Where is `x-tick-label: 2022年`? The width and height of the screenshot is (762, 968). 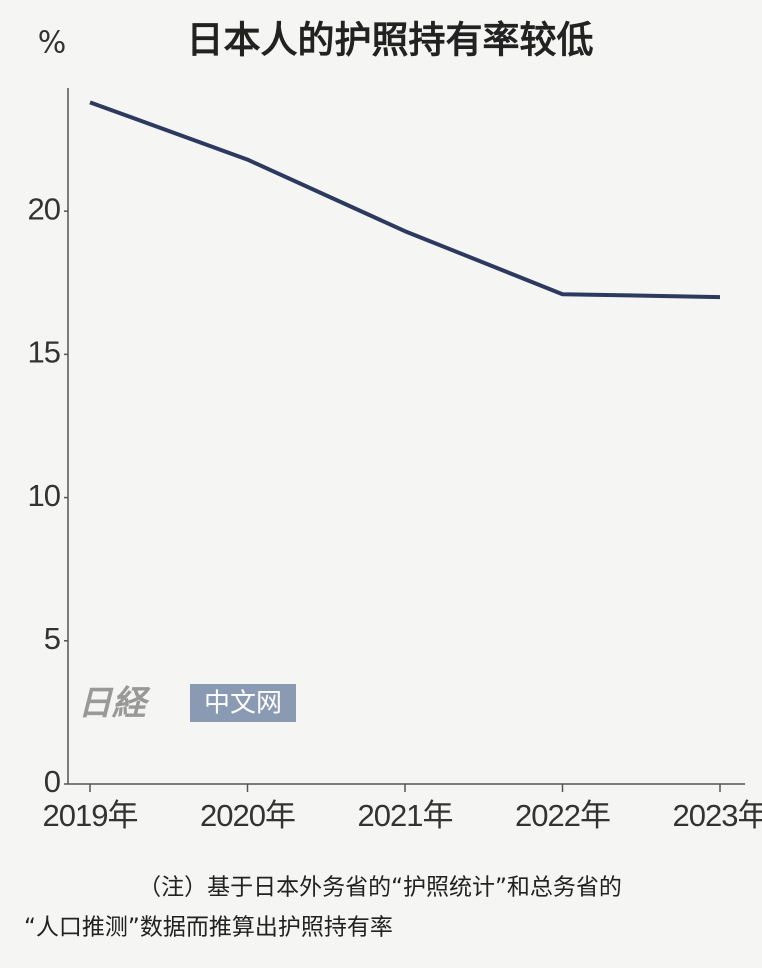
x-tick-label: 2022年 is located at coordinates (562, 815).